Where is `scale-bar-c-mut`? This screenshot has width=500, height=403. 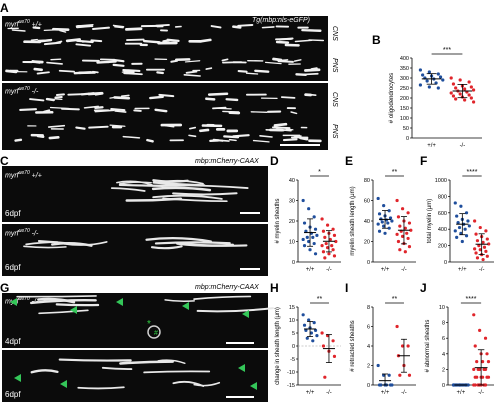 scale-bar-c-mut is located at coordinates (250, 269).